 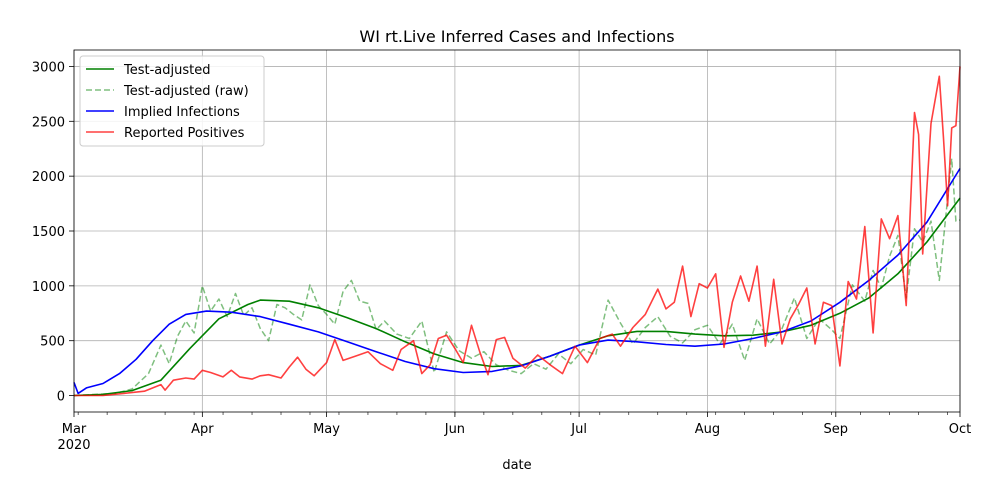 I want to click on x-tick-label: Jun, so click(x=454, y=429).